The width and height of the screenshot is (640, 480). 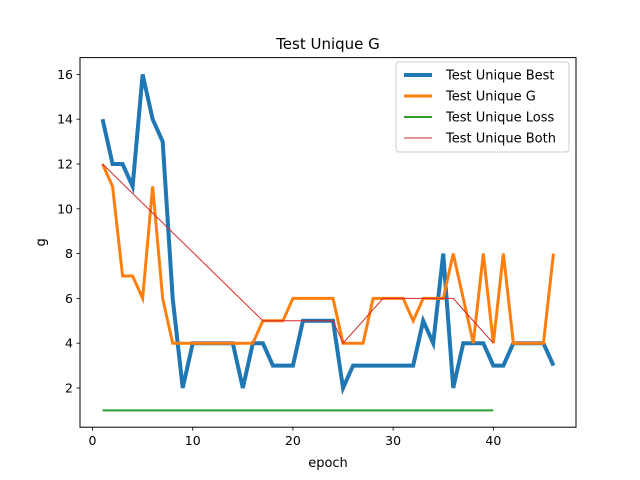 I want to click on legend-box, so click(x=482, y=107).